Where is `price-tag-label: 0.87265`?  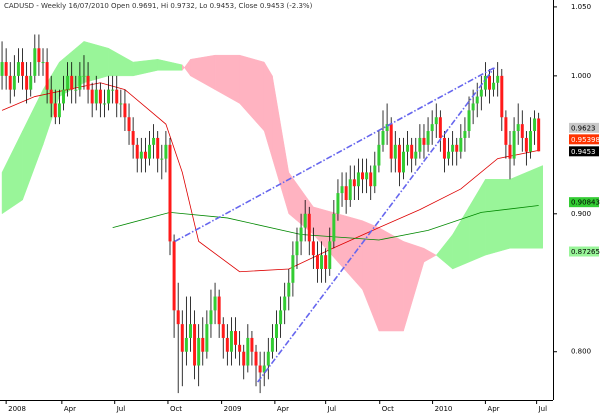
price-tag-label: 0.87265 is located at coordinates (585, 252).